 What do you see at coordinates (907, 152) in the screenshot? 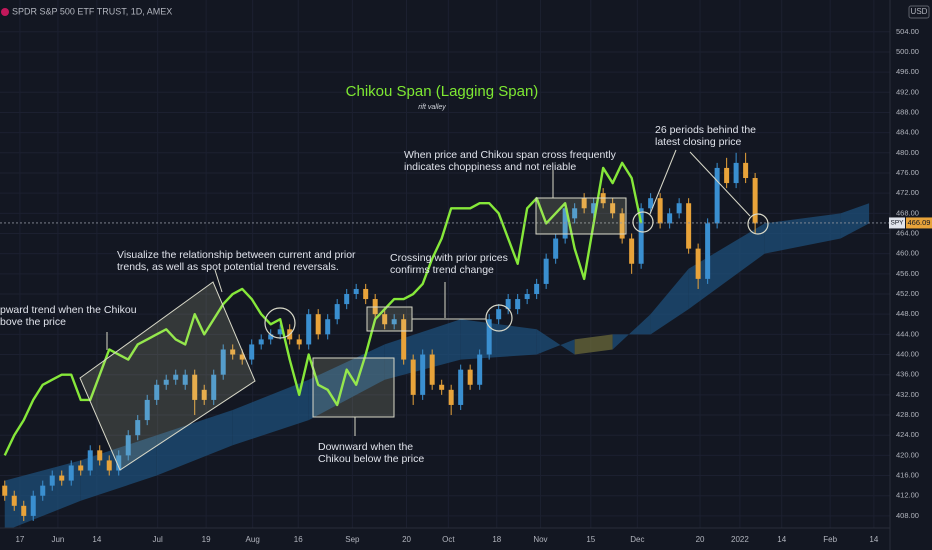
I see `y-tick-label: 480.00` at bounding box center [907, 152].